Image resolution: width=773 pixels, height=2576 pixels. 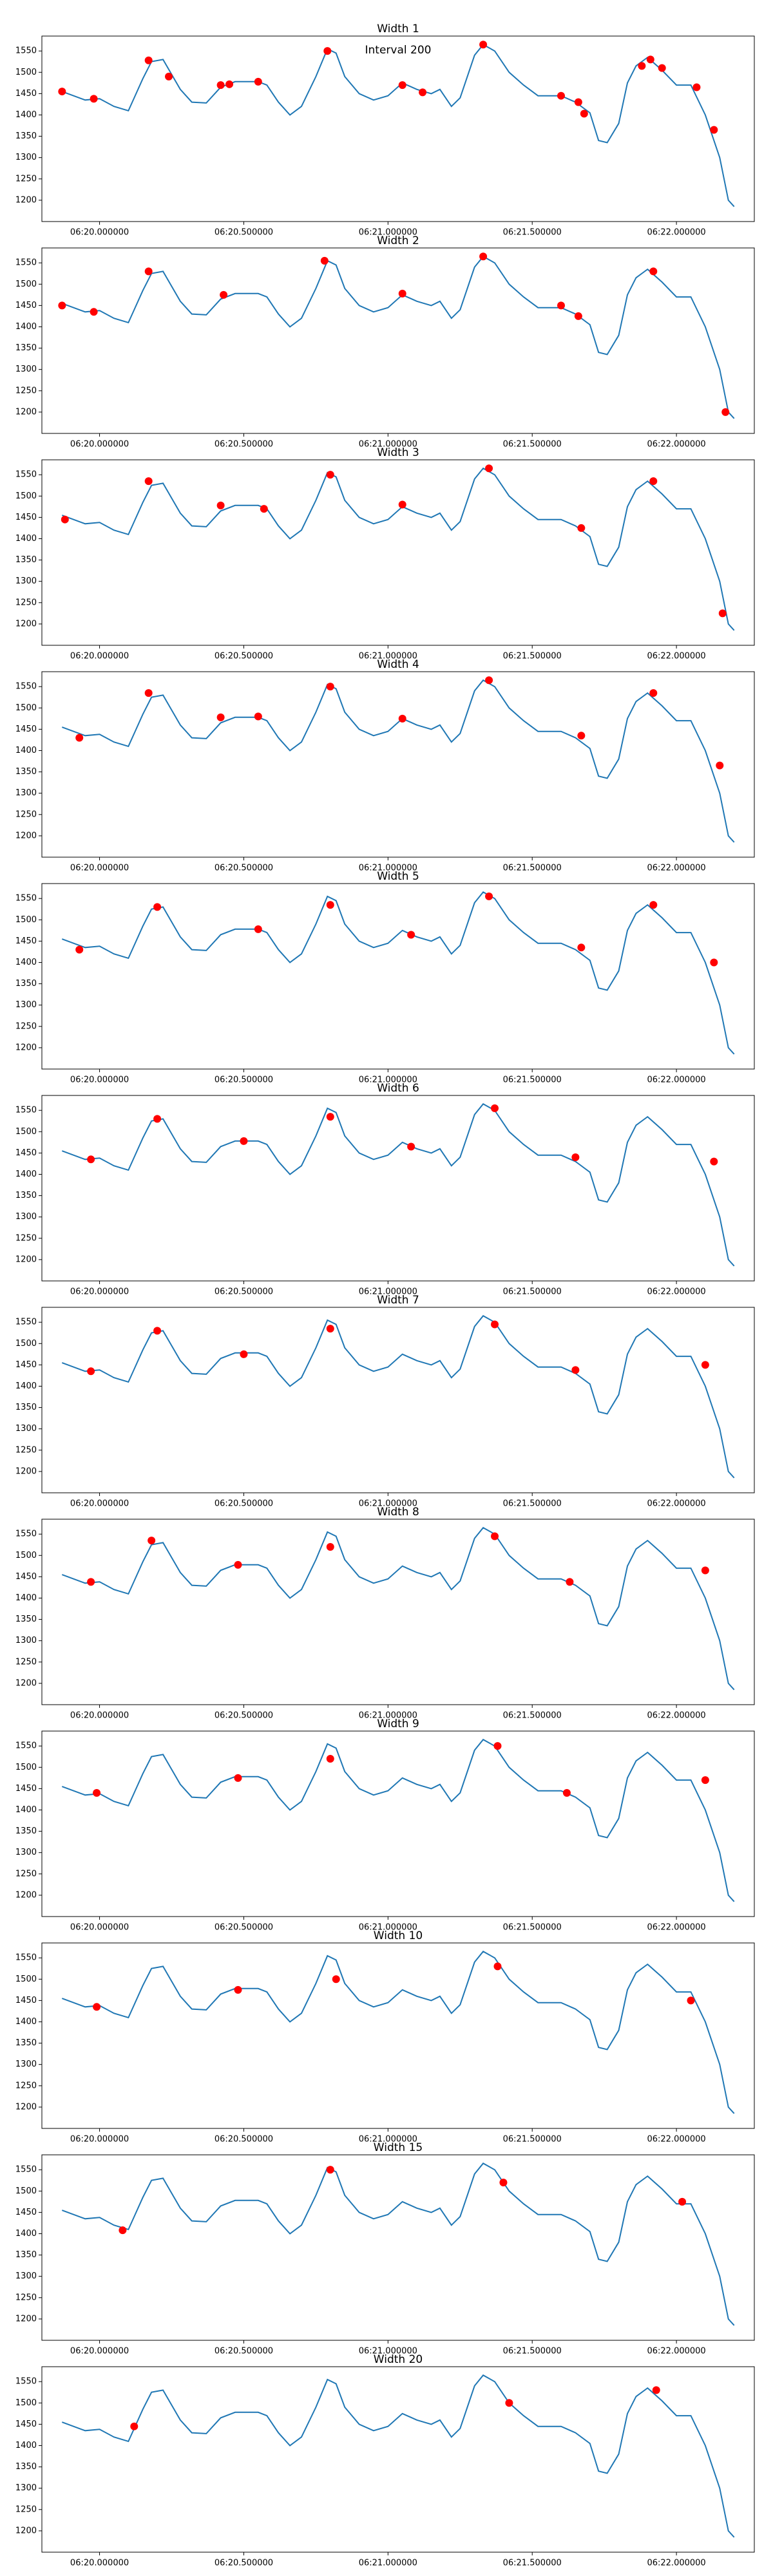 I want to click on chart-title: Width 15, so click(x=398, y=2147).